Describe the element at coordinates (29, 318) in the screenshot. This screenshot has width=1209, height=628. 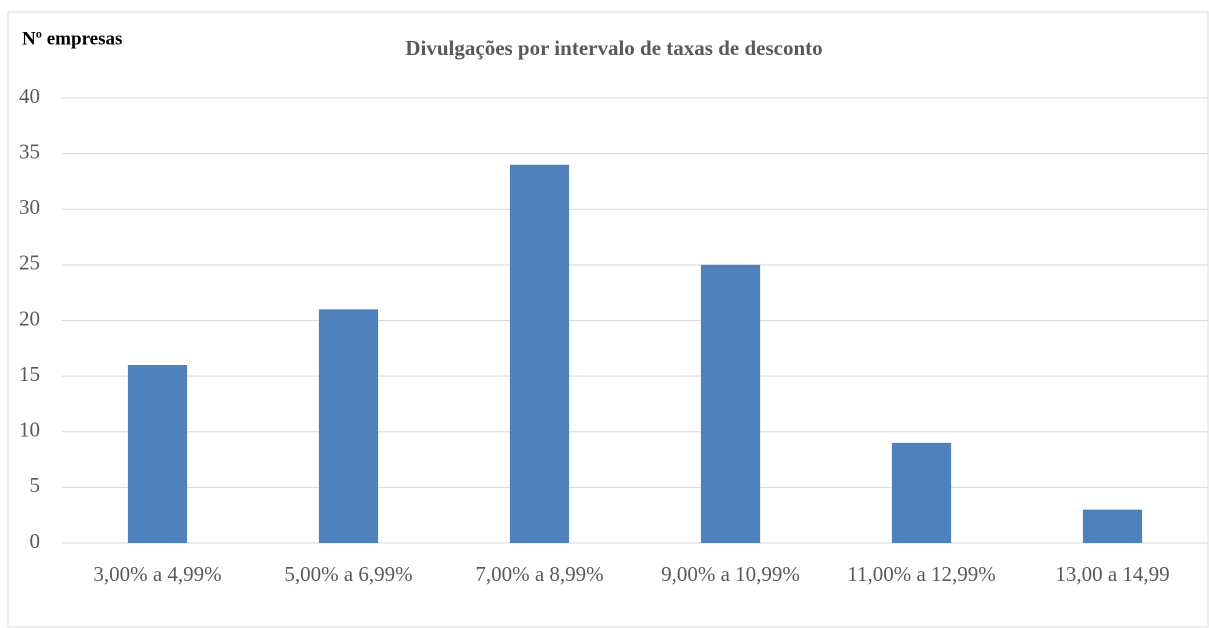
I see `y-tick-label: 20` at that location.